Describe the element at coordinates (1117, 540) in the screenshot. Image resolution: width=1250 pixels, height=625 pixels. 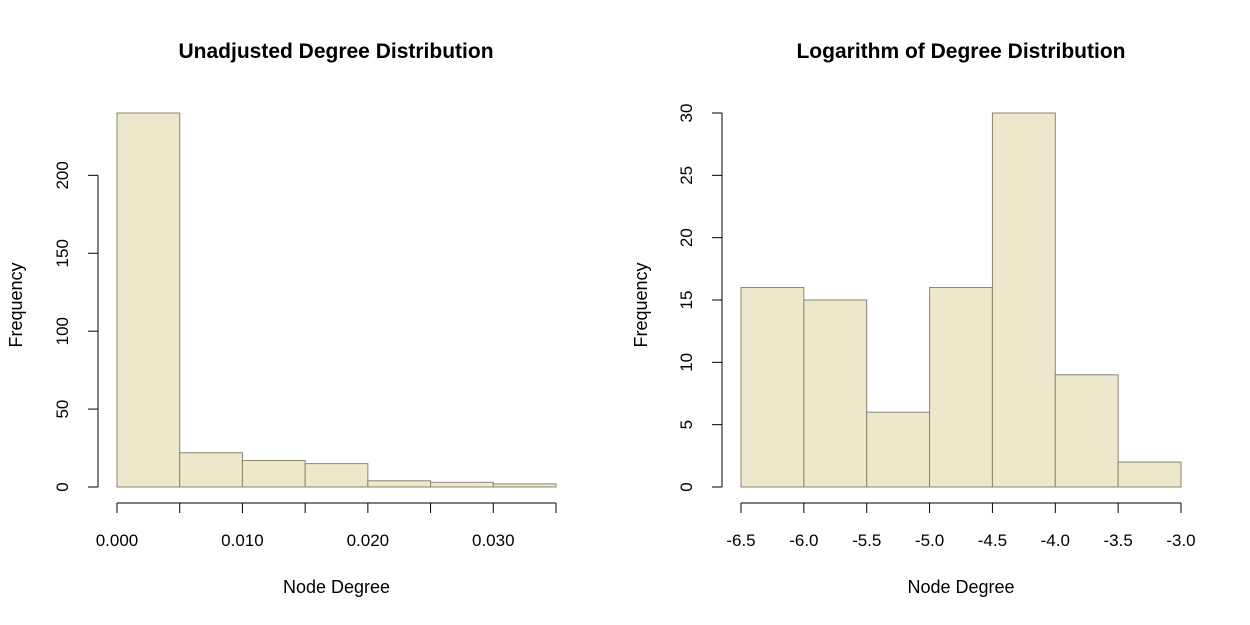
I see `x-tick-label: -3.5` at that location.